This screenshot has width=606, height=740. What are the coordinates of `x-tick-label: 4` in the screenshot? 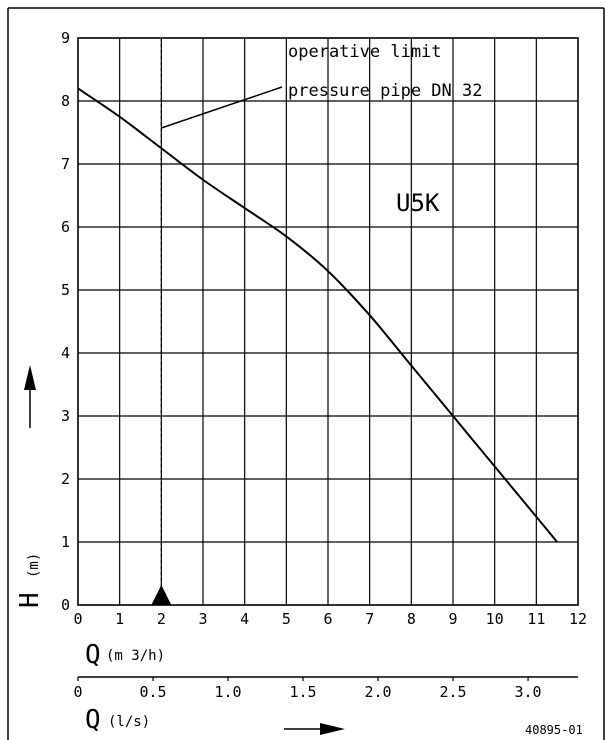 It's located at (244, 619).